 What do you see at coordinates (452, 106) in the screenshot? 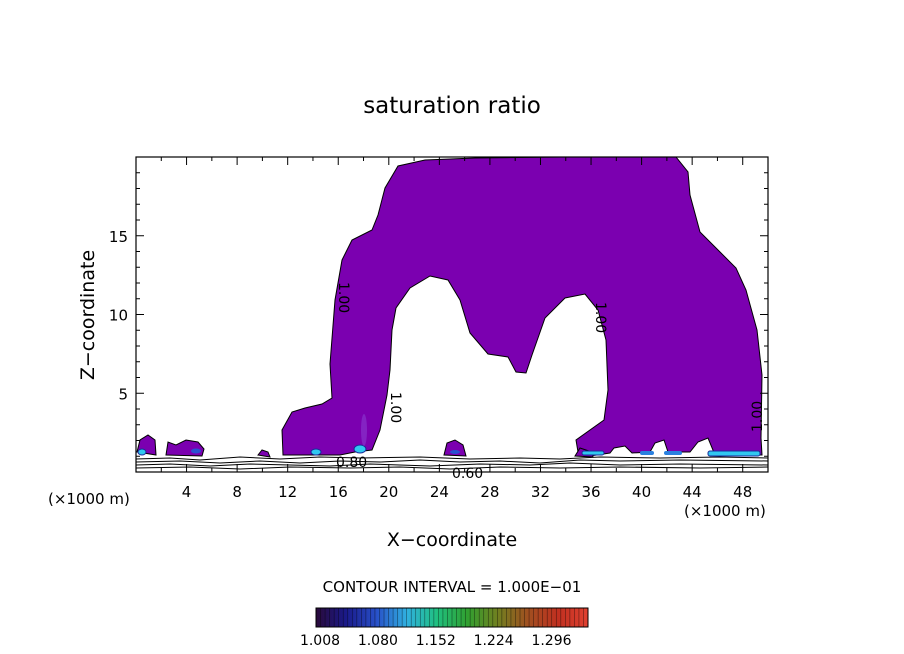
I see `chart-title: saturation ratio` at bounding box center [452, 106].